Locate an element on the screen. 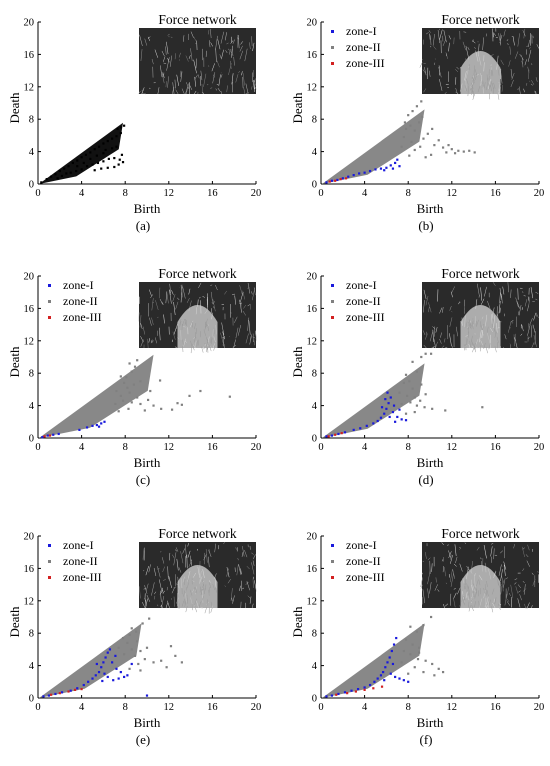 The image size is (550, 766). x-tick-label: 16 is located at coordinates (495, 707).